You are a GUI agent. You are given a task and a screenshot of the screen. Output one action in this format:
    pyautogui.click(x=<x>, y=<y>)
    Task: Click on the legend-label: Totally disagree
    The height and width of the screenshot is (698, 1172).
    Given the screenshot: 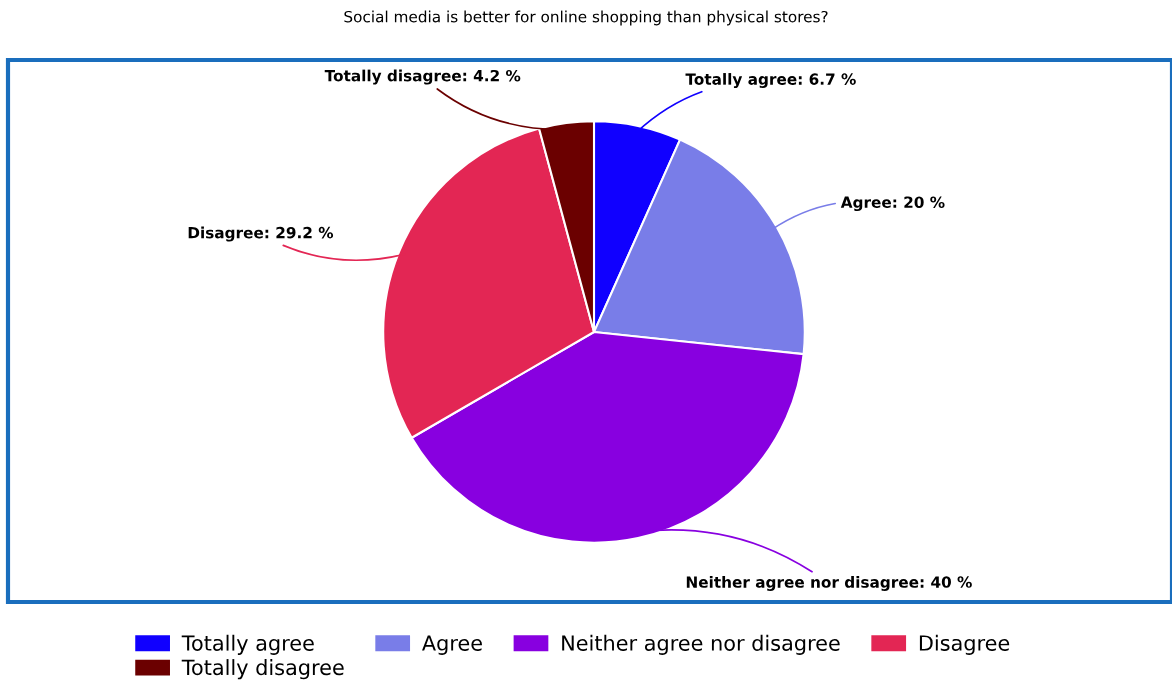 What is the action you would take?
    pyautogui.click(x=262, y=669)
    